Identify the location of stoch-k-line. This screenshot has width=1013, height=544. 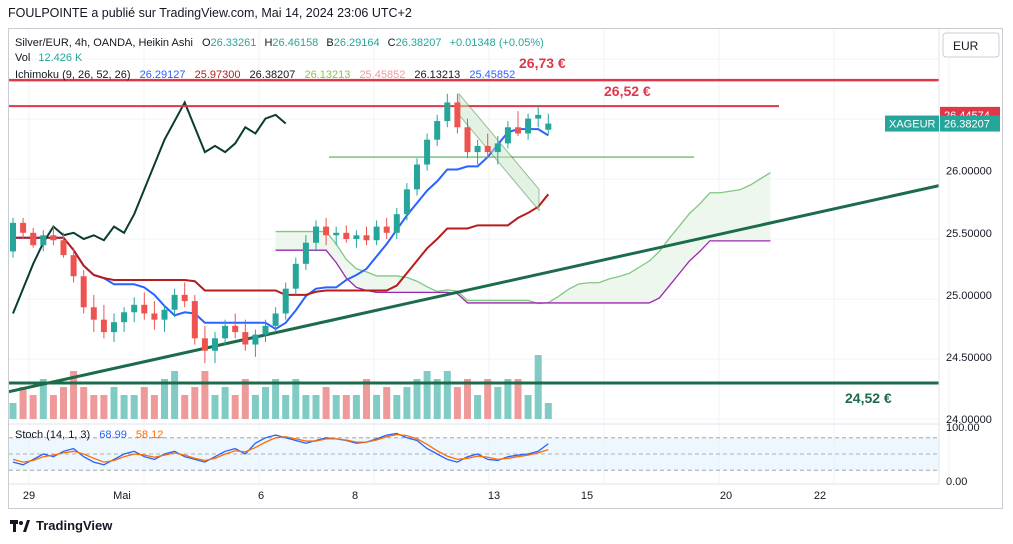
(280, 449).